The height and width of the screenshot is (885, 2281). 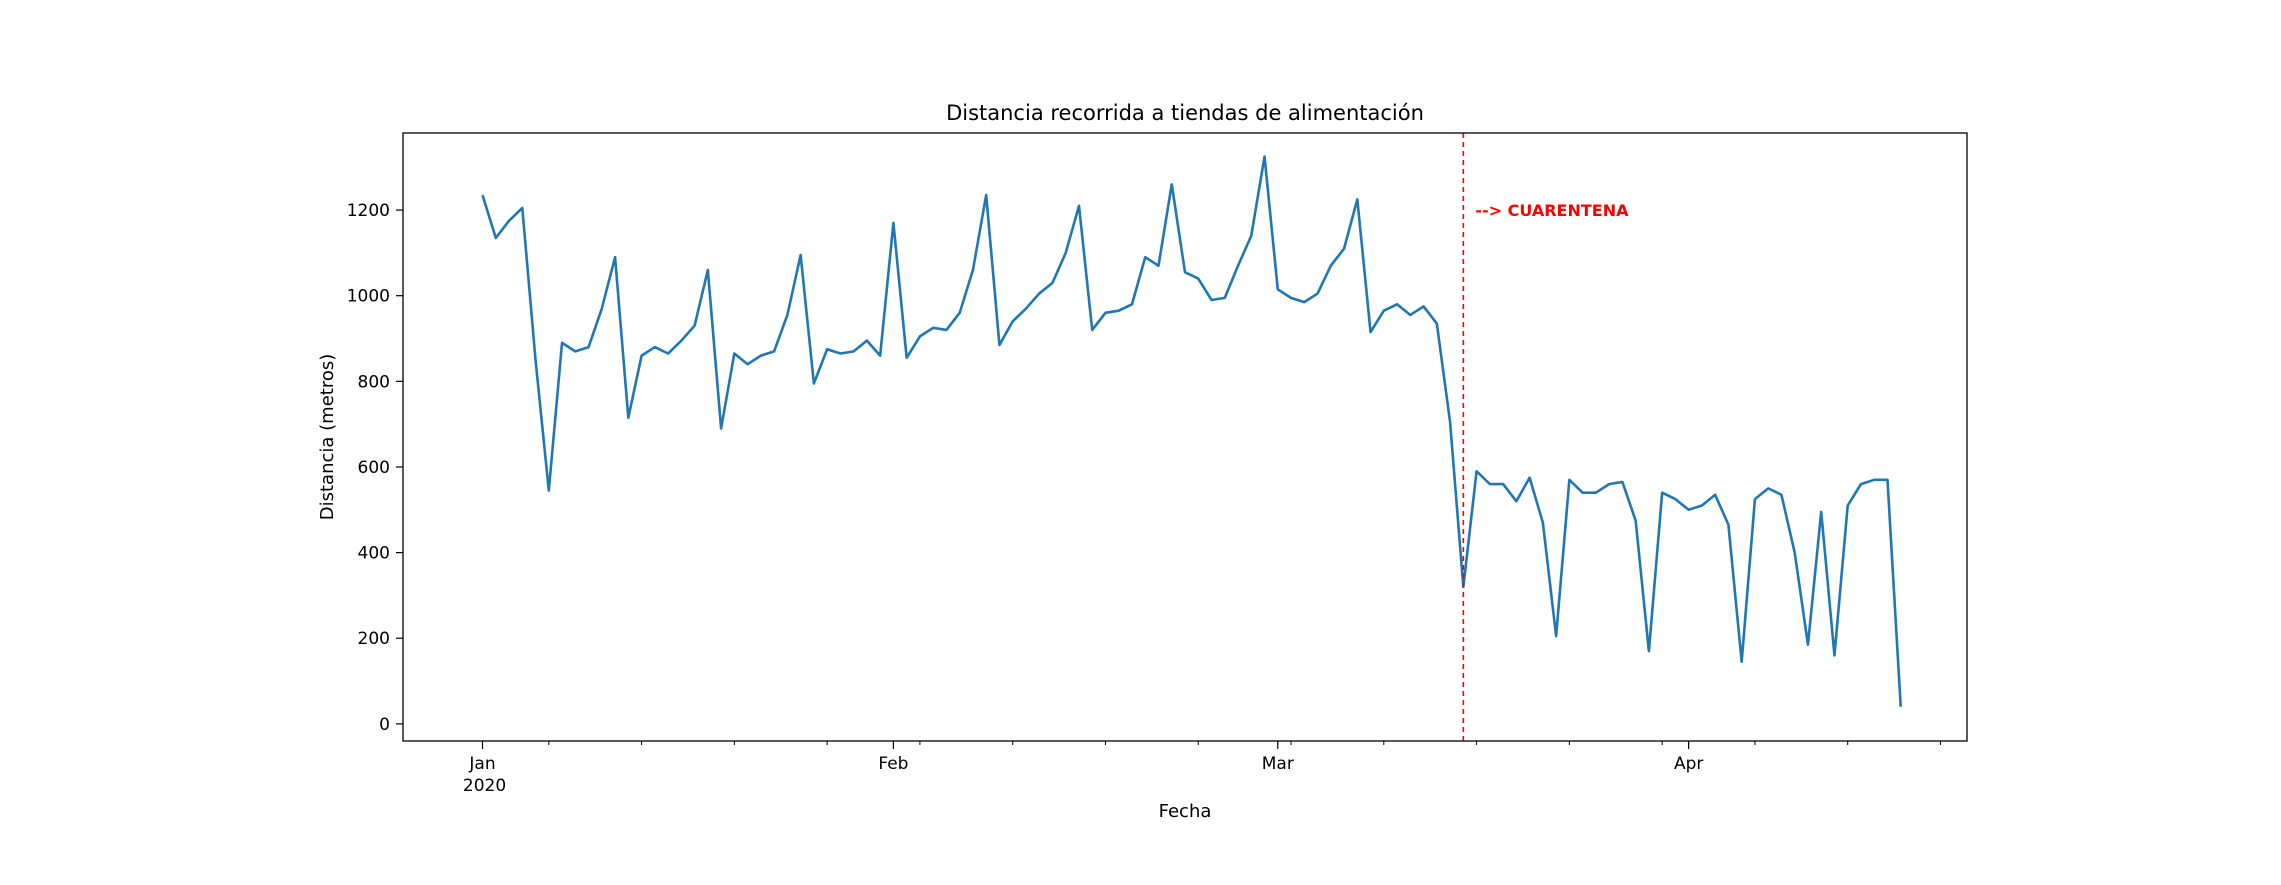 I want to click on y-tick-label: 400, so click(x=374, y=554).